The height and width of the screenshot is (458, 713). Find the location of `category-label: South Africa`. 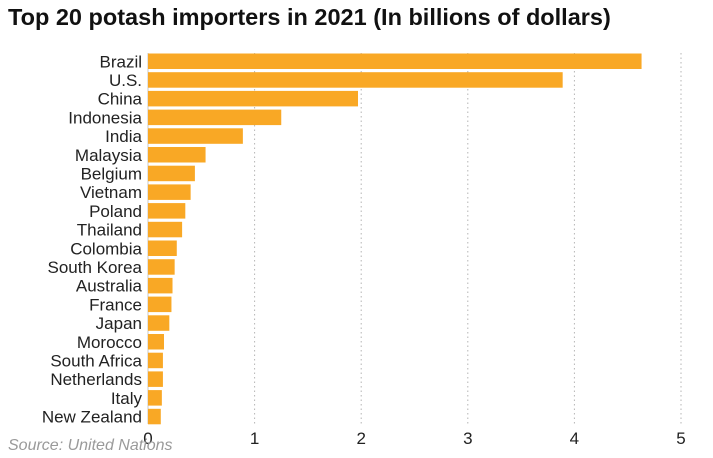

category-label: South Africa is located at coordinates (96, 360).